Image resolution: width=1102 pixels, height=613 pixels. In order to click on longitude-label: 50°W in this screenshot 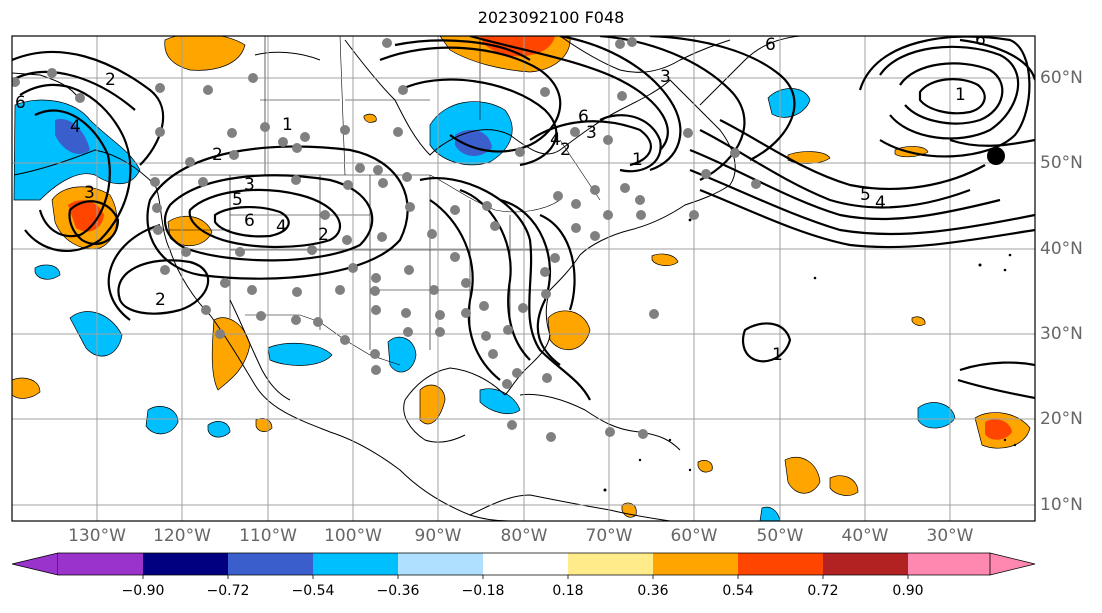, I will do `click(780, 536)`.